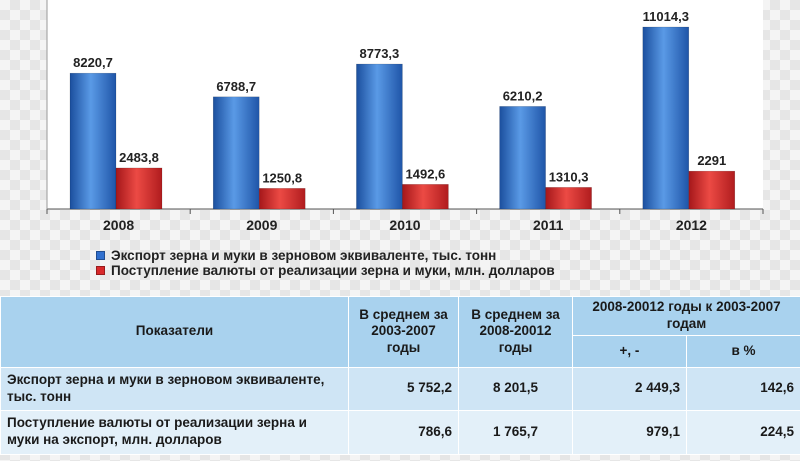  What do you see at coordinates (569, 176) in the screenshot?
I see `bar-value-label: 1310,3` at bounding box center [569, 176].